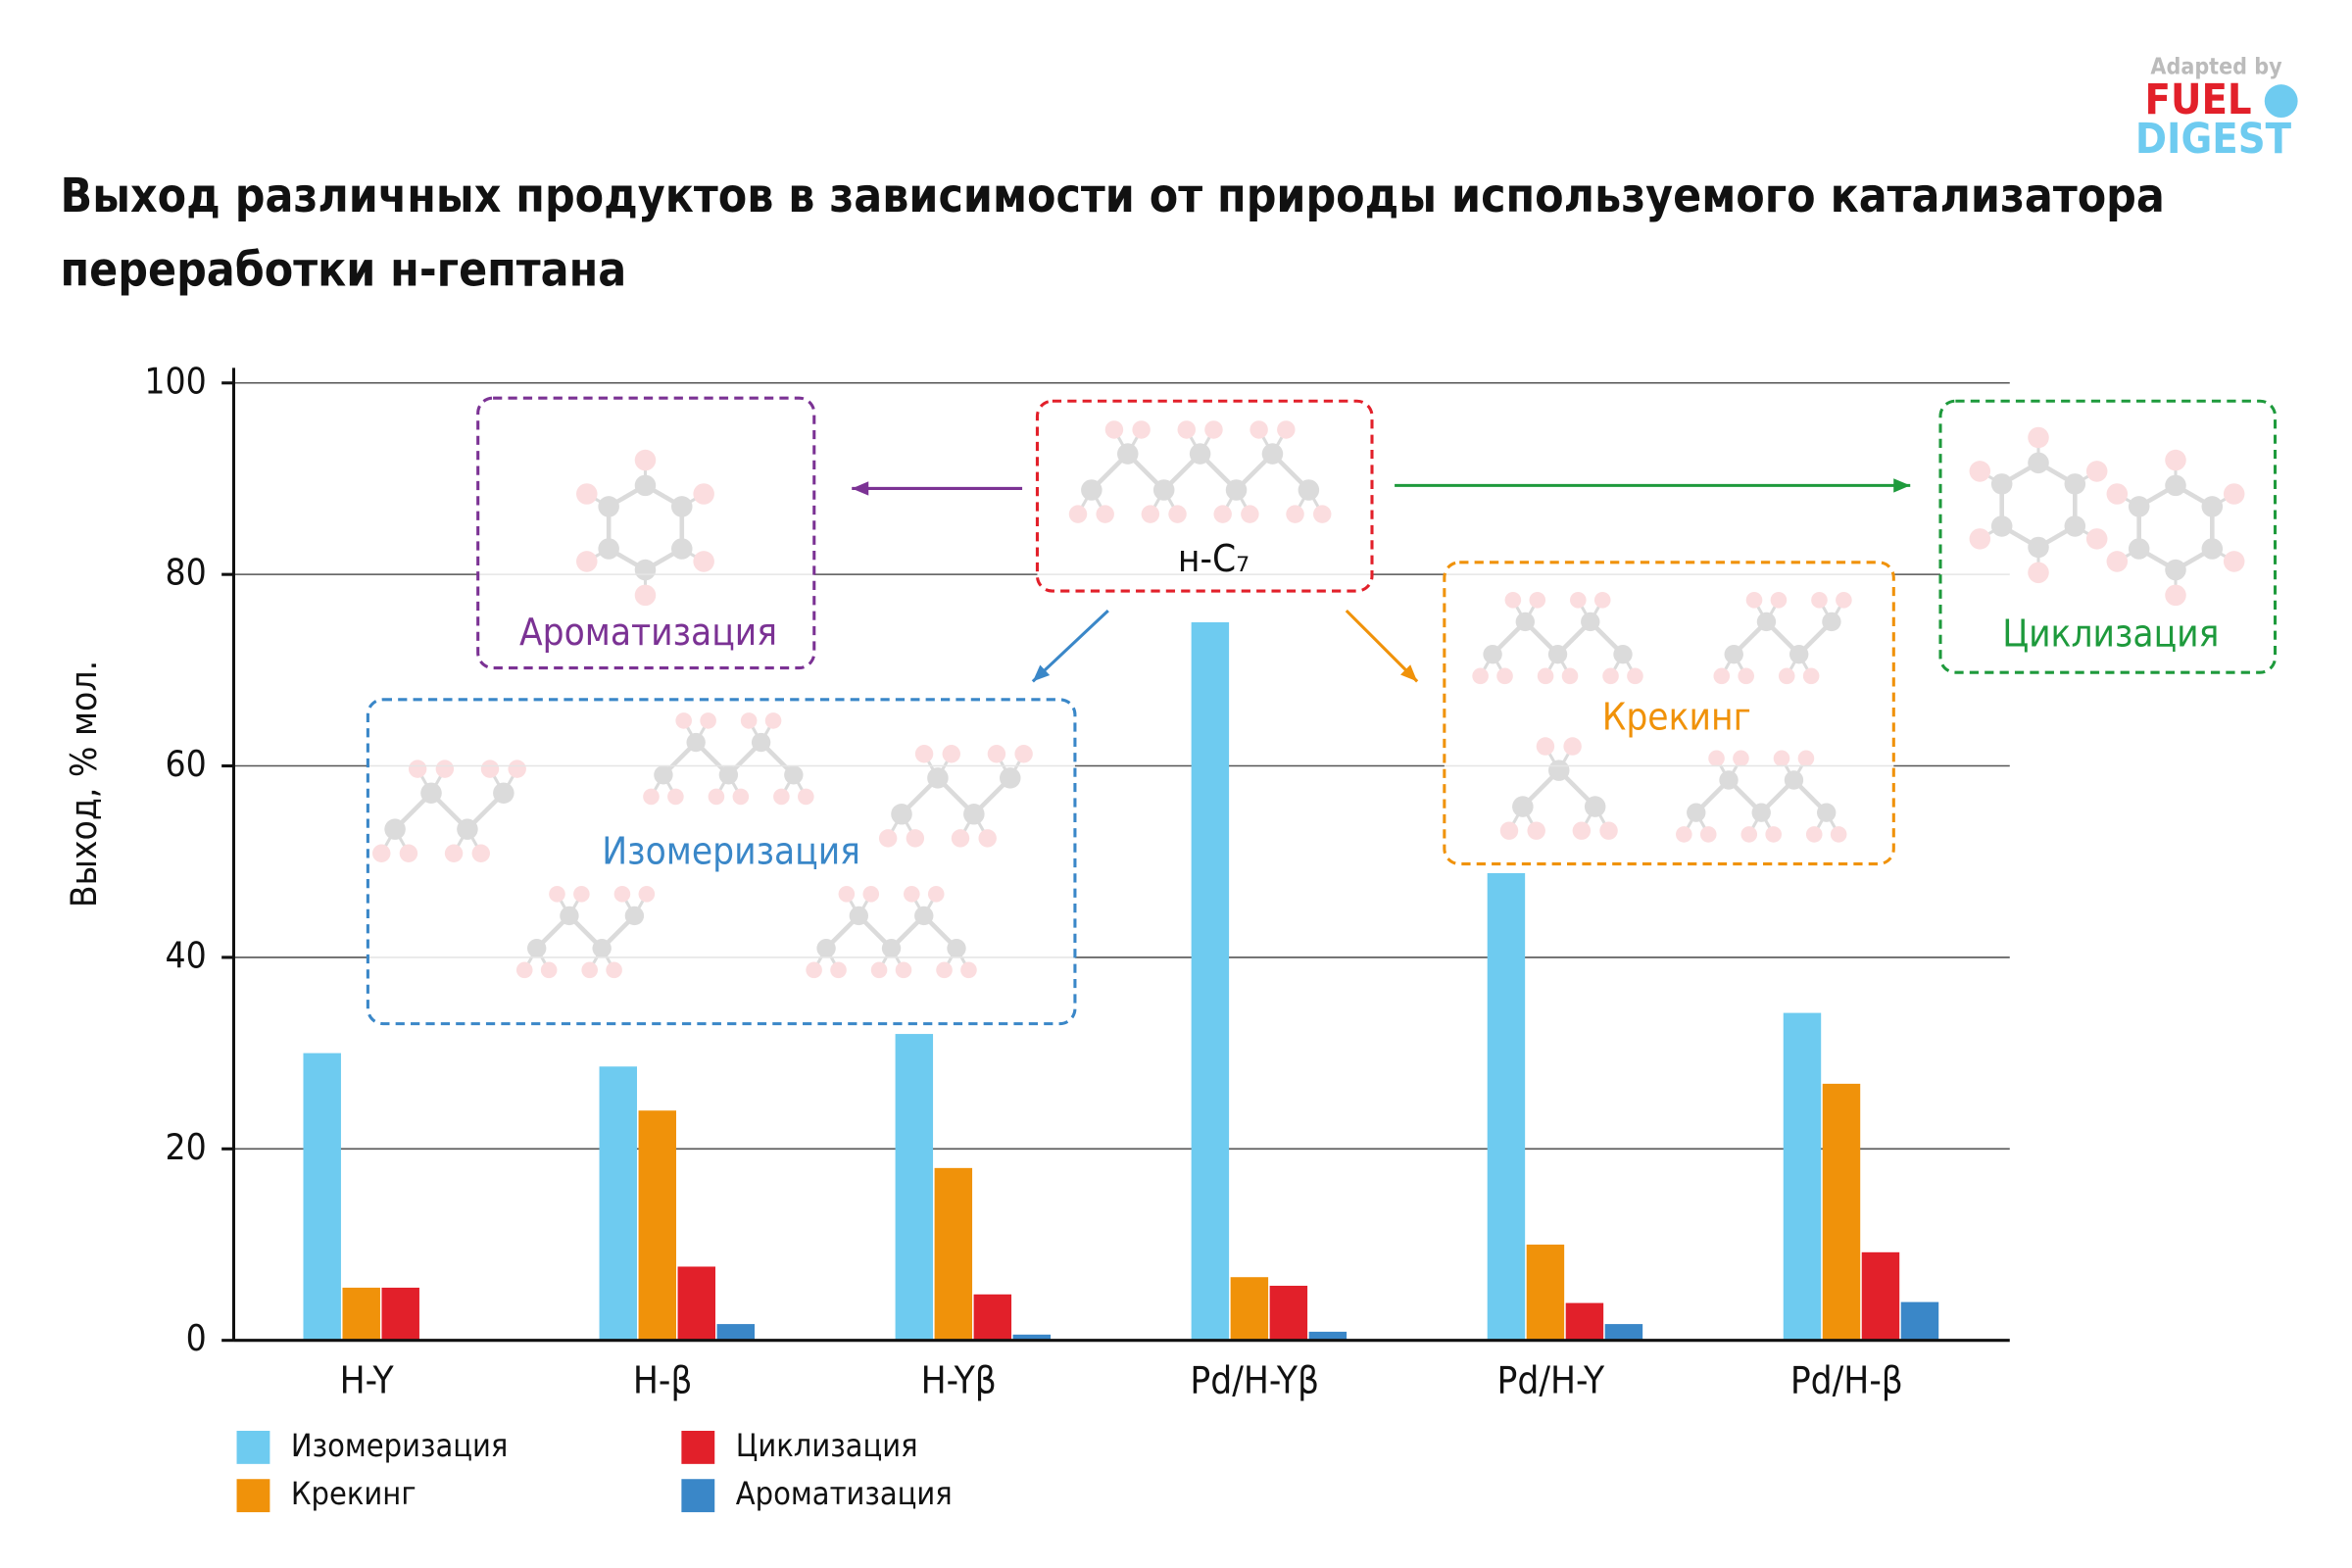  I want to click on x-tick-label: H-β, so click(663, 1380).